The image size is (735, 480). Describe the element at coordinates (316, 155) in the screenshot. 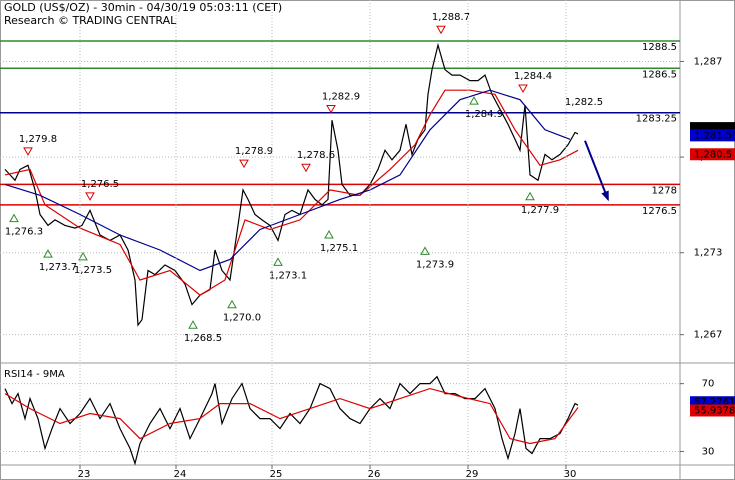

I see `annotation-label: 1,278.6` at that location.